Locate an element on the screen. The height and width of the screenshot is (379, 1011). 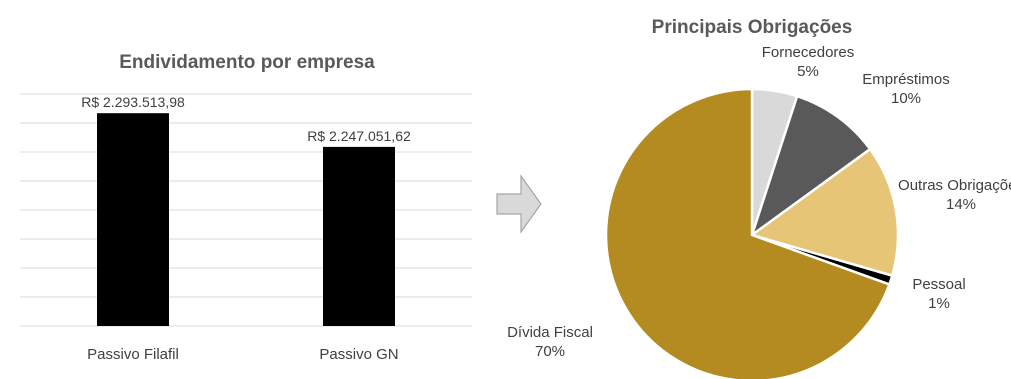
bar-value-label: R$ 2.247.051,62 is located at coordinates (359, 136).